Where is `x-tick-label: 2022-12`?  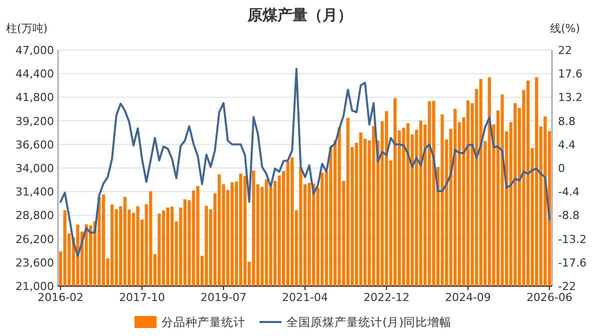
x-tick-label: 2022-12 is located at coordinates (386, 297).